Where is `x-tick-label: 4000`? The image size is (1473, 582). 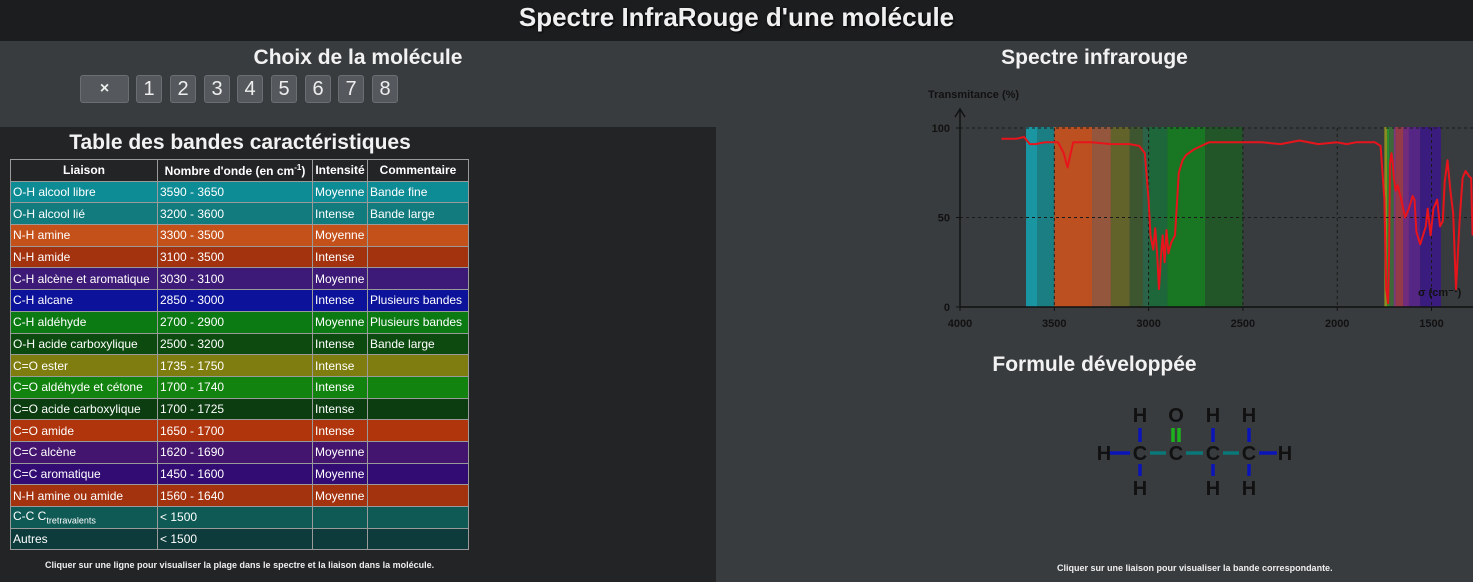
x-tick-label: 4000 is located at coordinates (960, 324).